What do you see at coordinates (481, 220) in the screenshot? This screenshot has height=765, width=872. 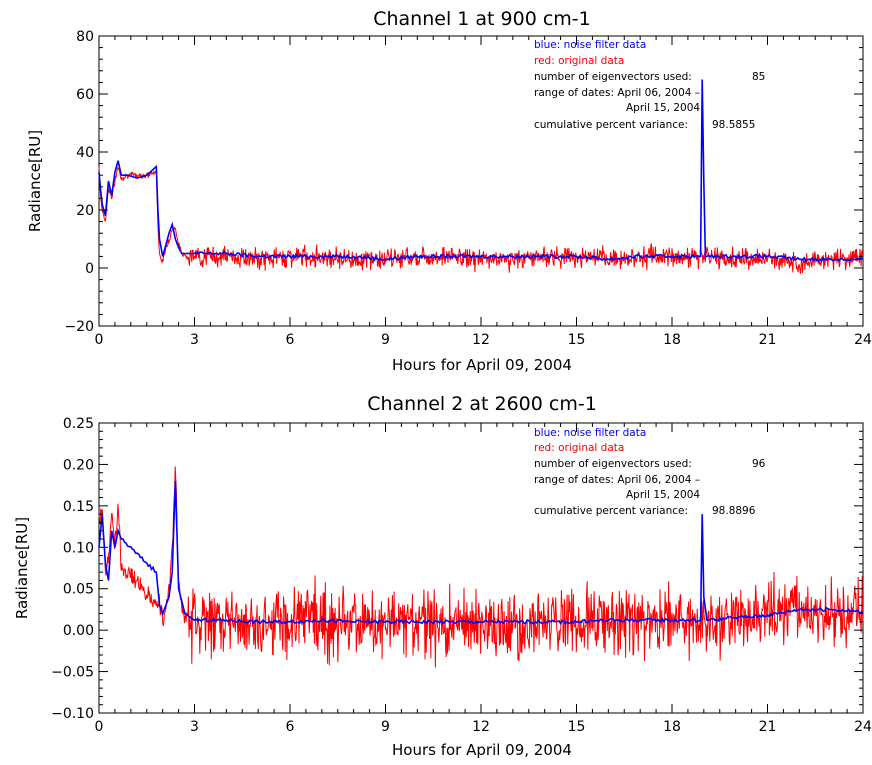 I see `series-line-original` at bounding box center [481, 220].